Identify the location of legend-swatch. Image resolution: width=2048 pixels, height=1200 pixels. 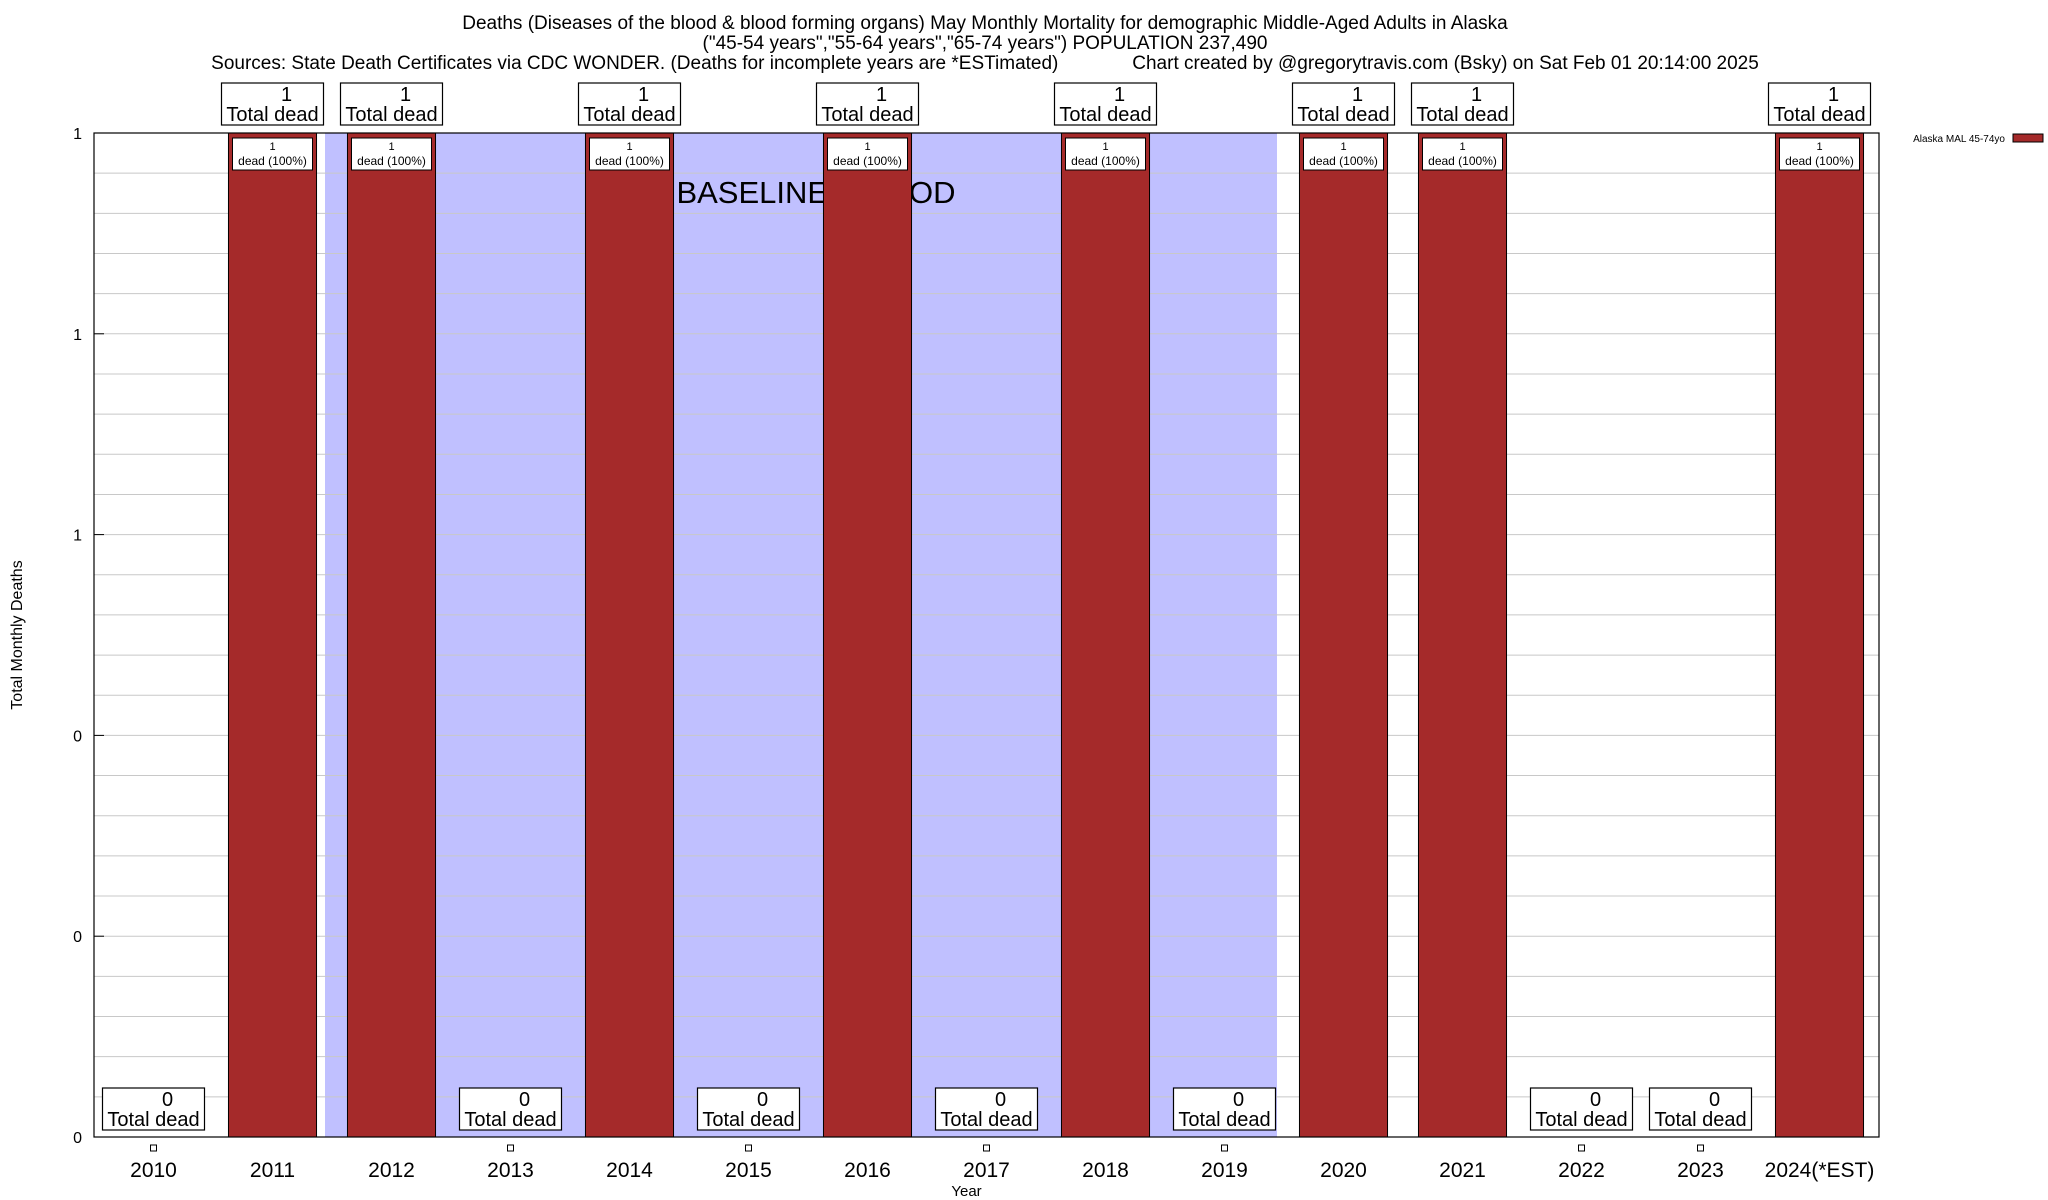
(2028, 138).